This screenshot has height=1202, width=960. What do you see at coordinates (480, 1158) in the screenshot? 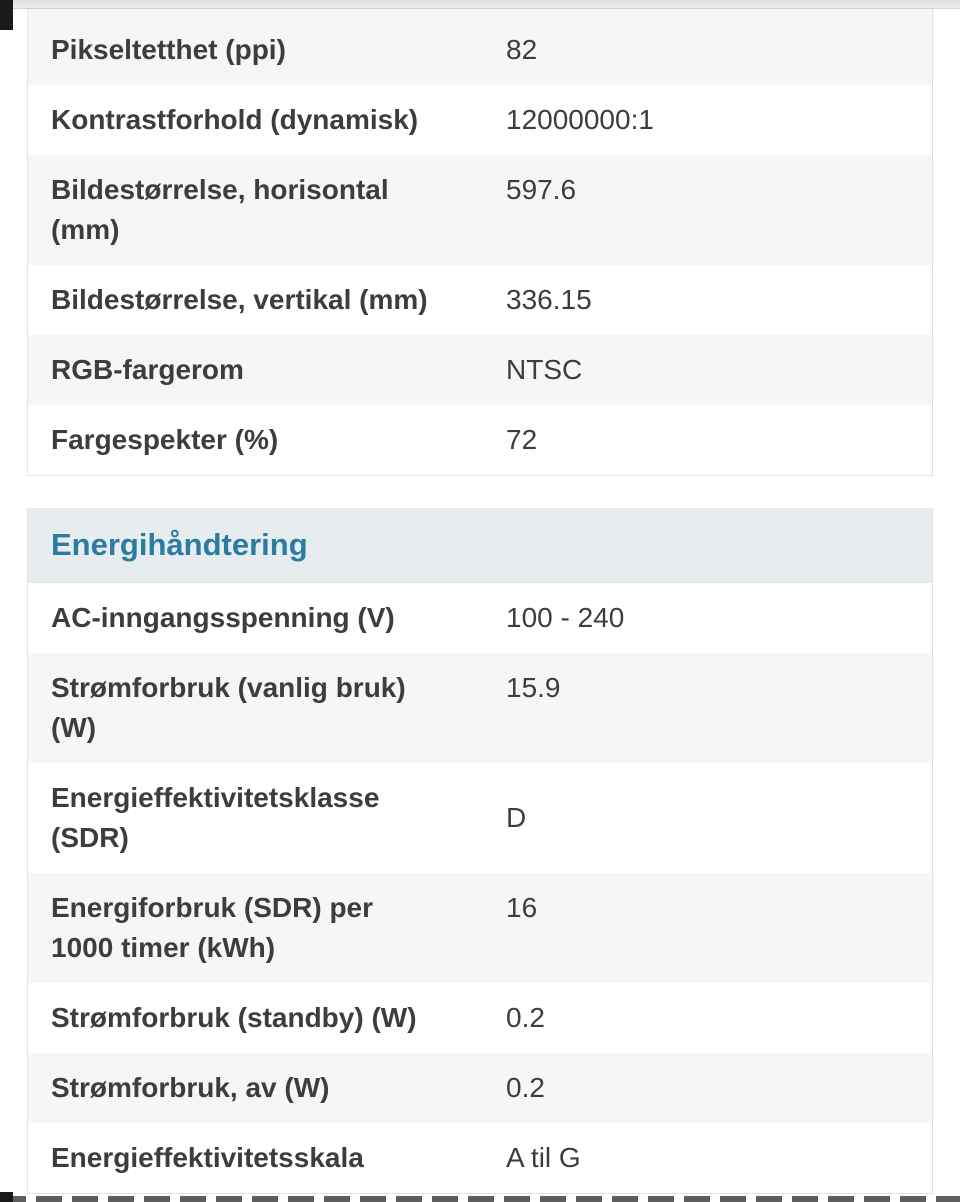
I see `table-row: Energieffektivitetsskala A til G` at bounding box center [480, 1158].